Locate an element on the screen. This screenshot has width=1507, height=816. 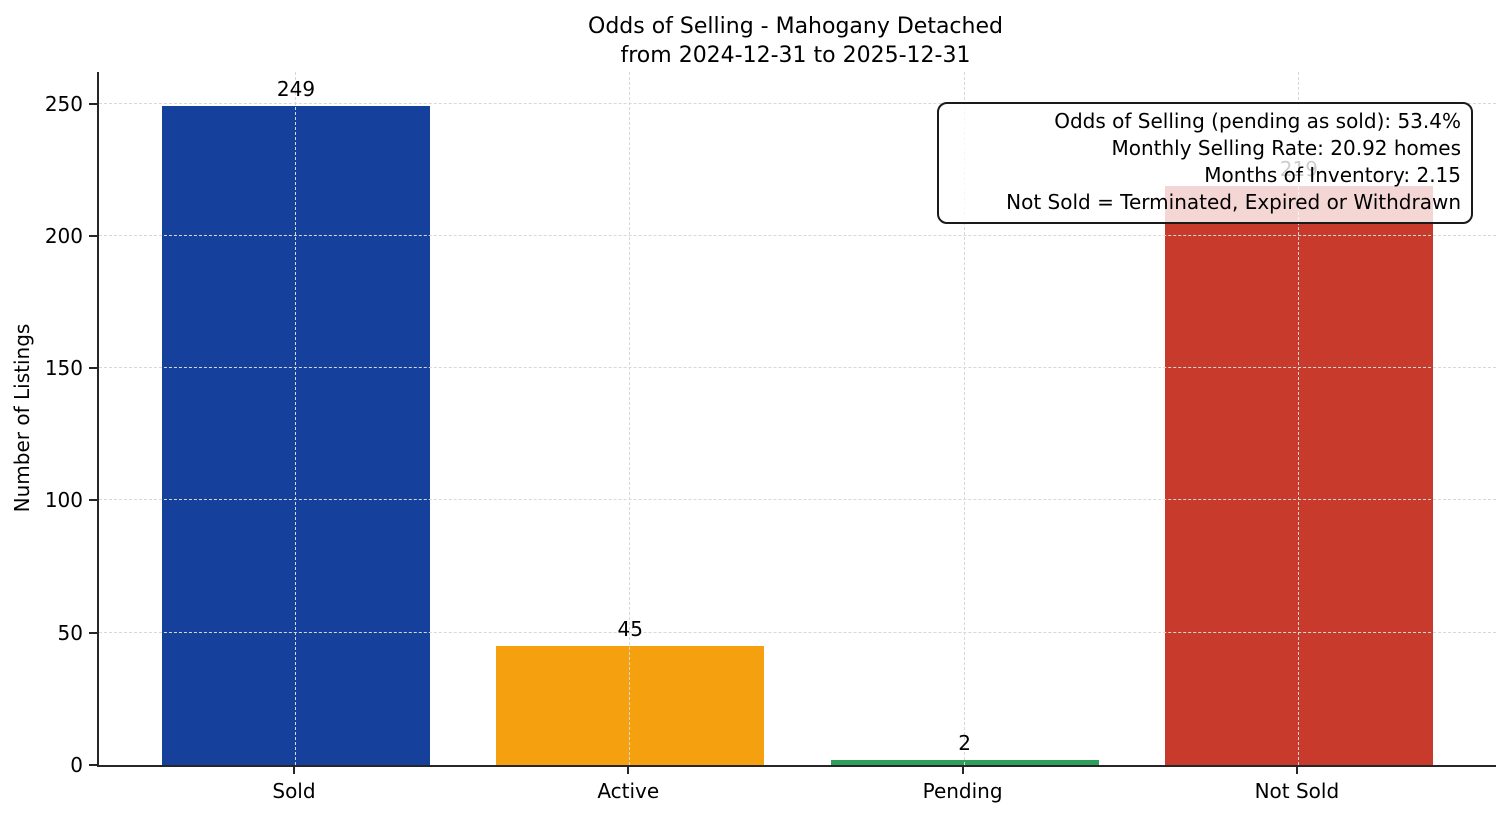
x-tick-label-0: Sold is located at coordinates (294, 791).